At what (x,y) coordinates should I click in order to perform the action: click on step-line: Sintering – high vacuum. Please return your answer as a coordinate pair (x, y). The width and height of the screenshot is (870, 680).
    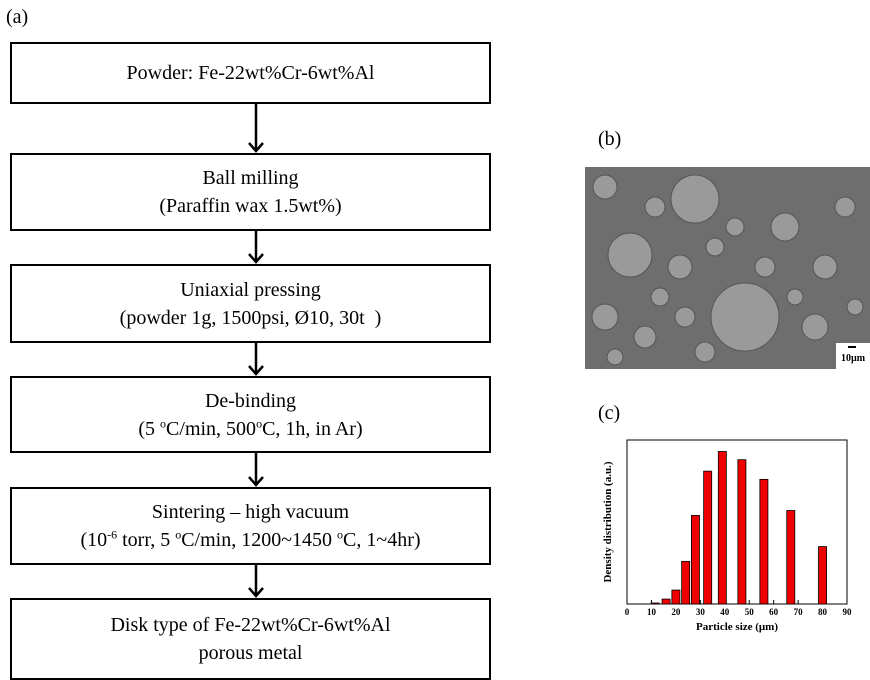
    Looking at the image, I should click on (250, 512).